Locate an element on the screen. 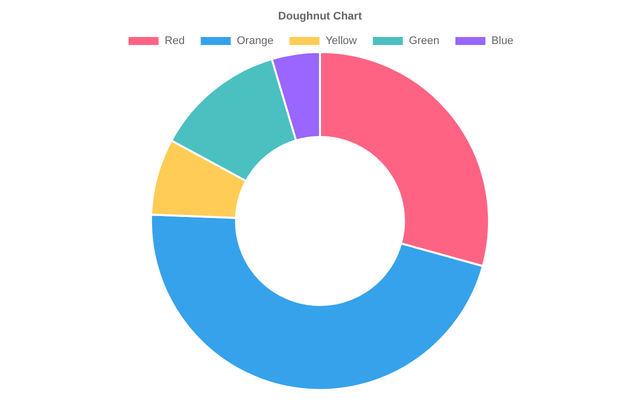 Image resolution: width=640 pixels, height=404 pixels. legend-label: Red is located at coordinates (174, 41).